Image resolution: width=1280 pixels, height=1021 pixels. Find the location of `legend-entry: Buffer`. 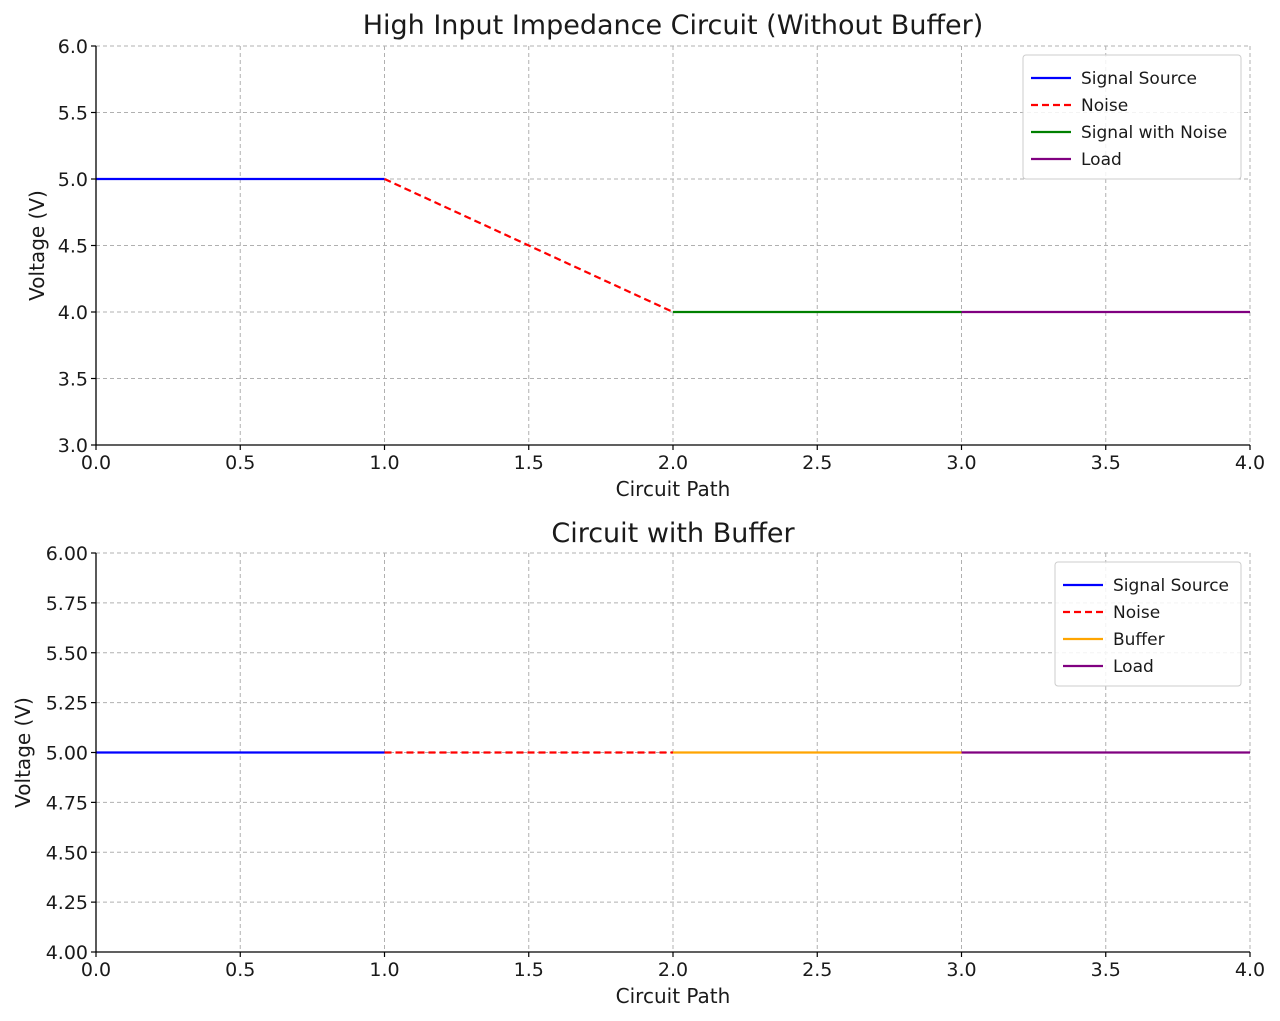

legend-entry: Buffer is located at coordinates (1114, 640).